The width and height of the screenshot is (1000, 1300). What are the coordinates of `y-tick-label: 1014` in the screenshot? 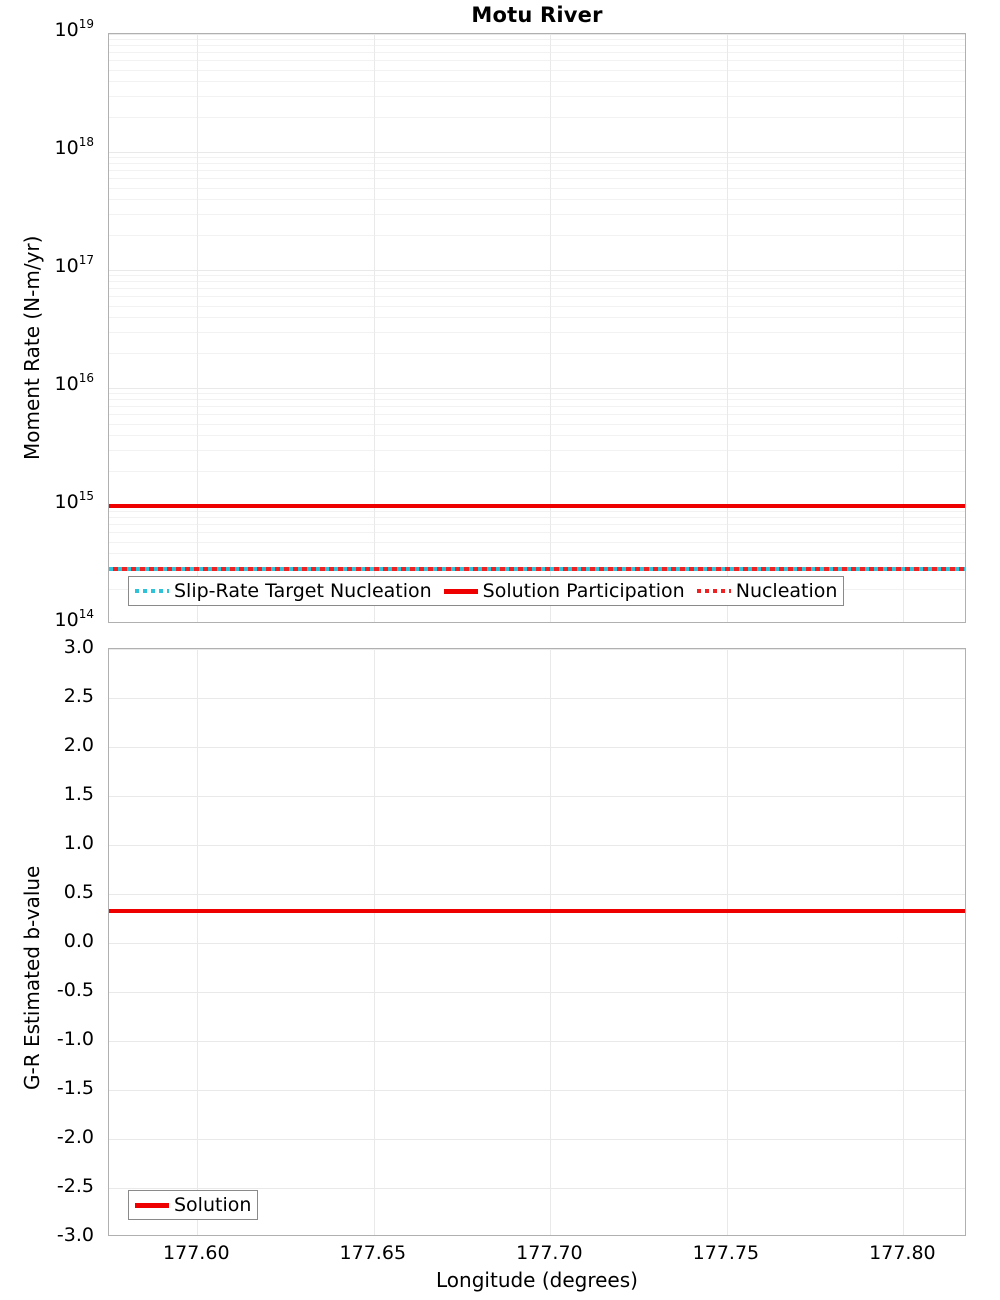 It's located at (74, 619).